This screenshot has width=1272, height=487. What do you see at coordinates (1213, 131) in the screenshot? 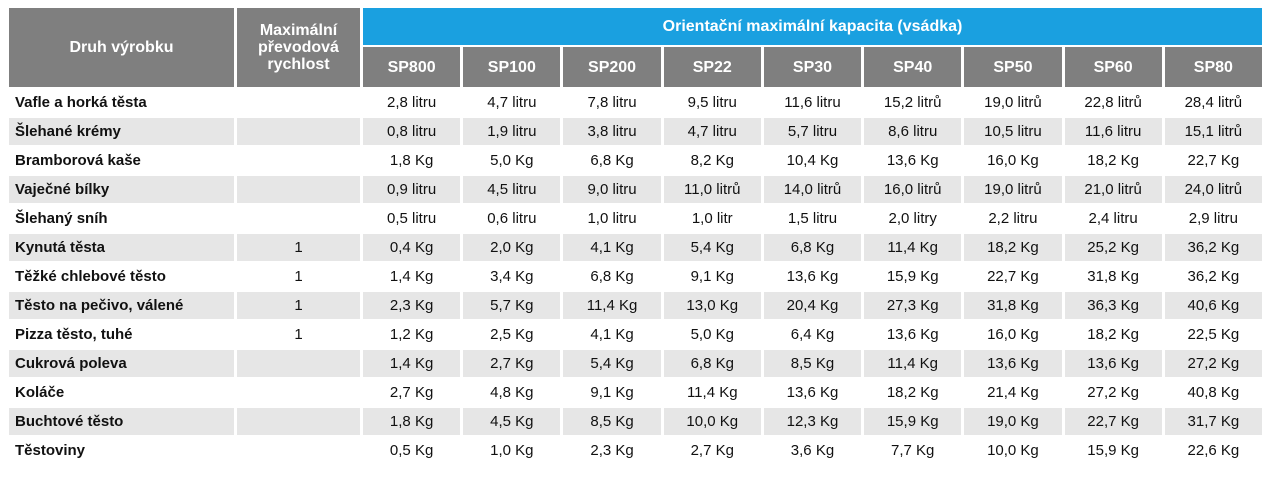
I see `capacity-cell: 15,1 litrů` at bounding box center [1213, 131].